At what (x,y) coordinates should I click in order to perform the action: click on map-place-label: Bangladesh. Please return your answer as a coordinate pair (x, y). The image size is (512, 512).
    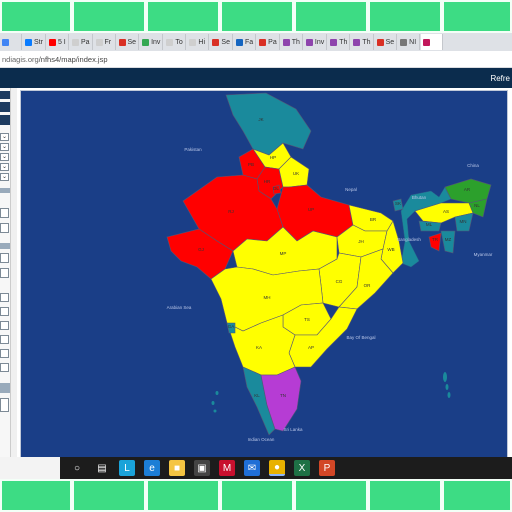
    Looking at the image, I should click on (409, 239).